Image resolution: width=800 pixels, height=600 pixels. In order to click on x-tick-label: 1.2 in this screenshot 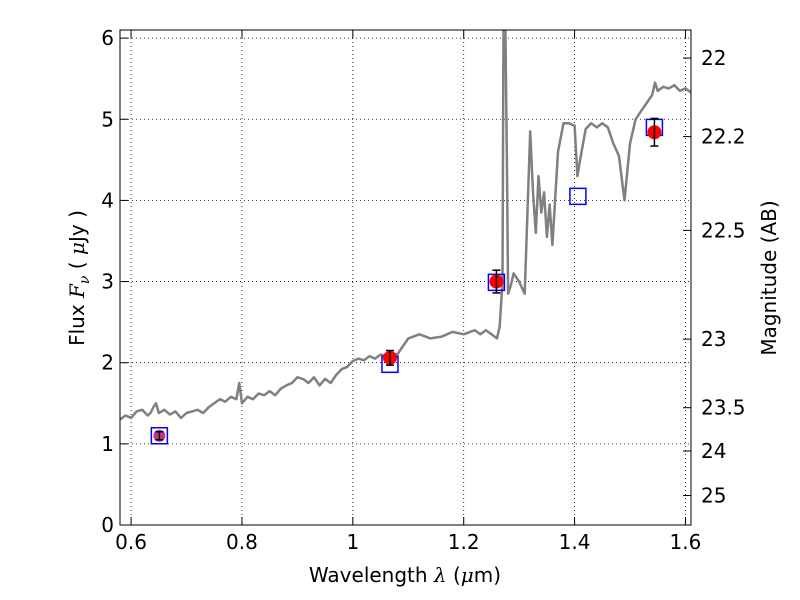, I will do `click(464, 542)`.